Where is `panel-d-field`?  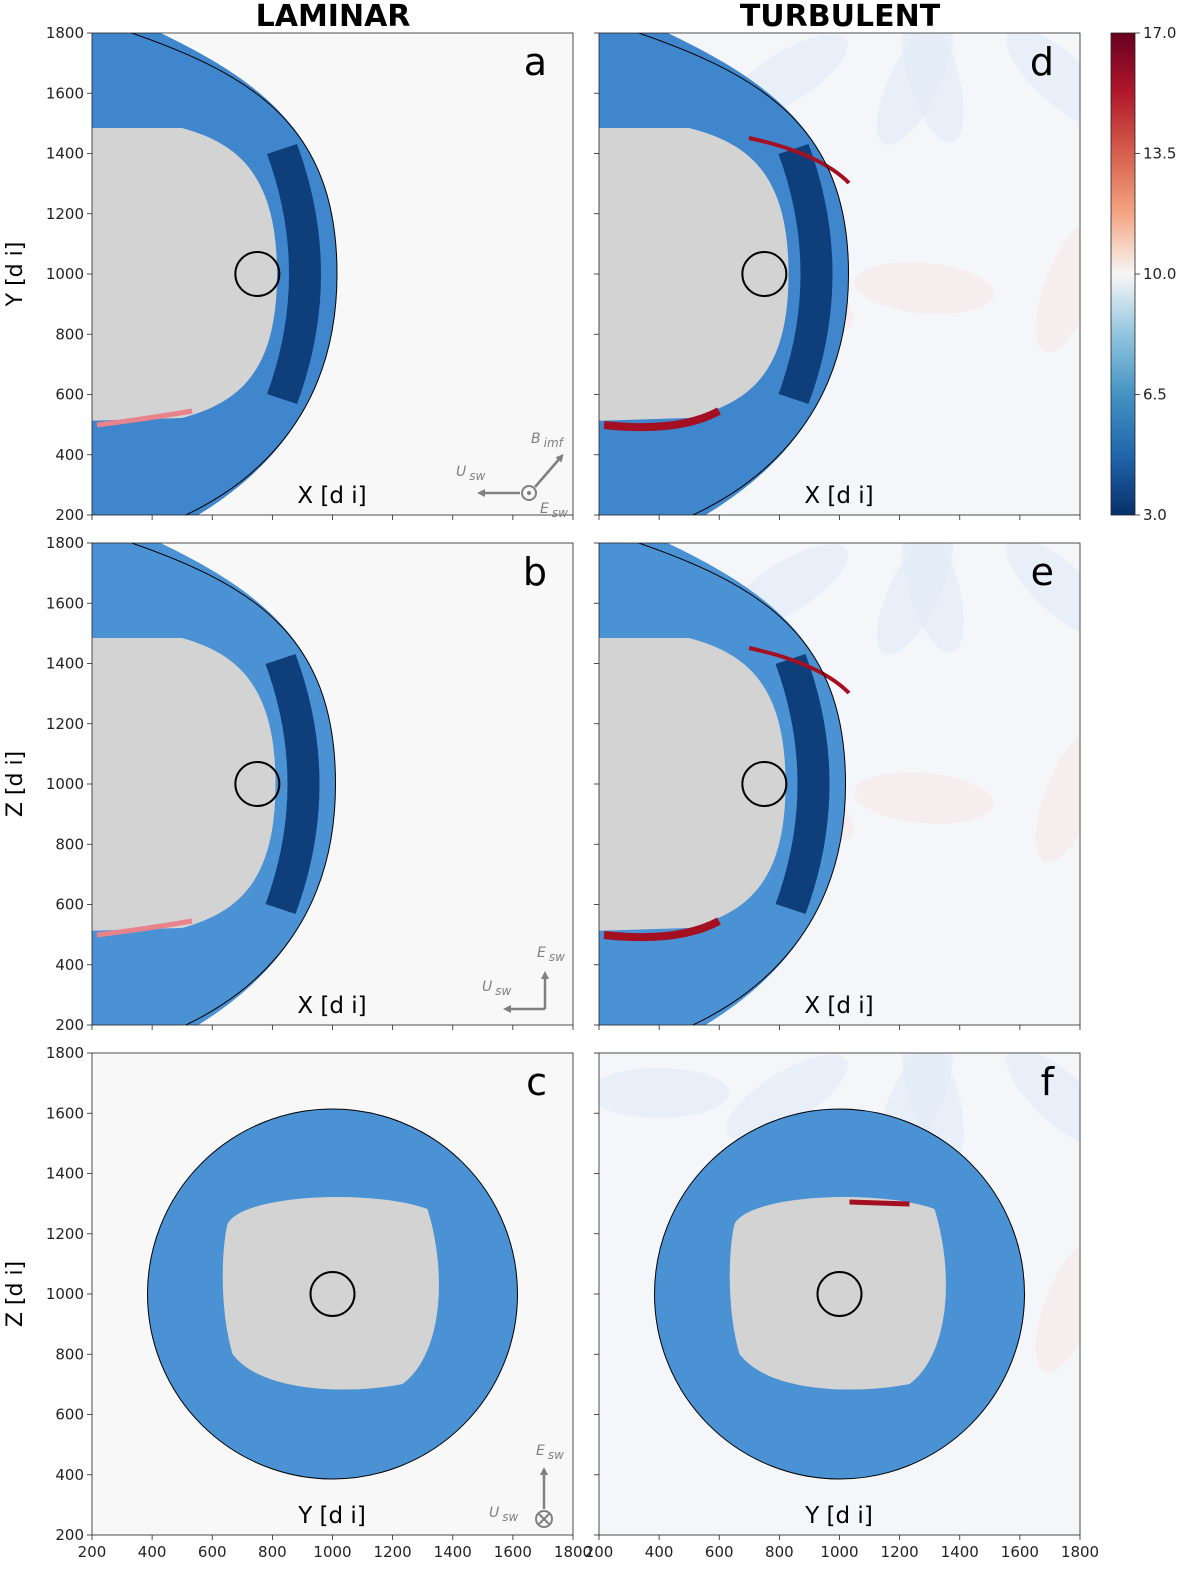 panel-d-field is located at coordinates (839, 274).